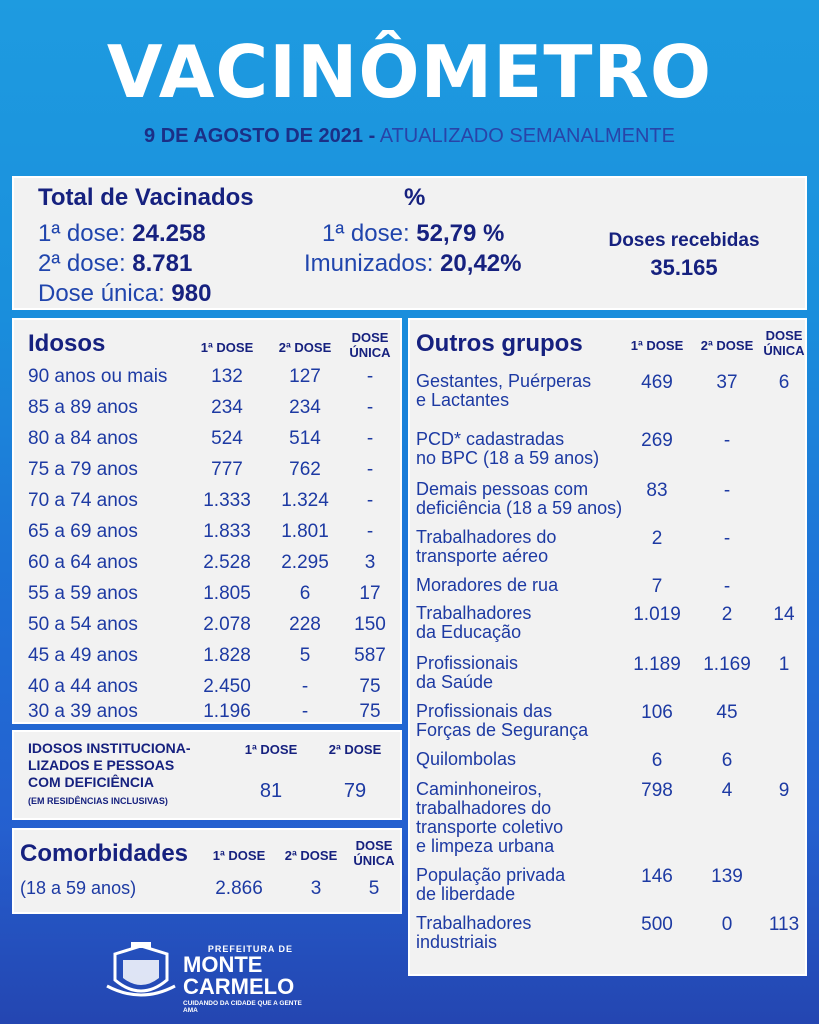 The height and width of the screenshot is (1024, 819). Describe the element at coordinates (109, 748) in the screenshot. I see `institucional-title-line1: IDOSOS INSTITUCIONA-` at that location.